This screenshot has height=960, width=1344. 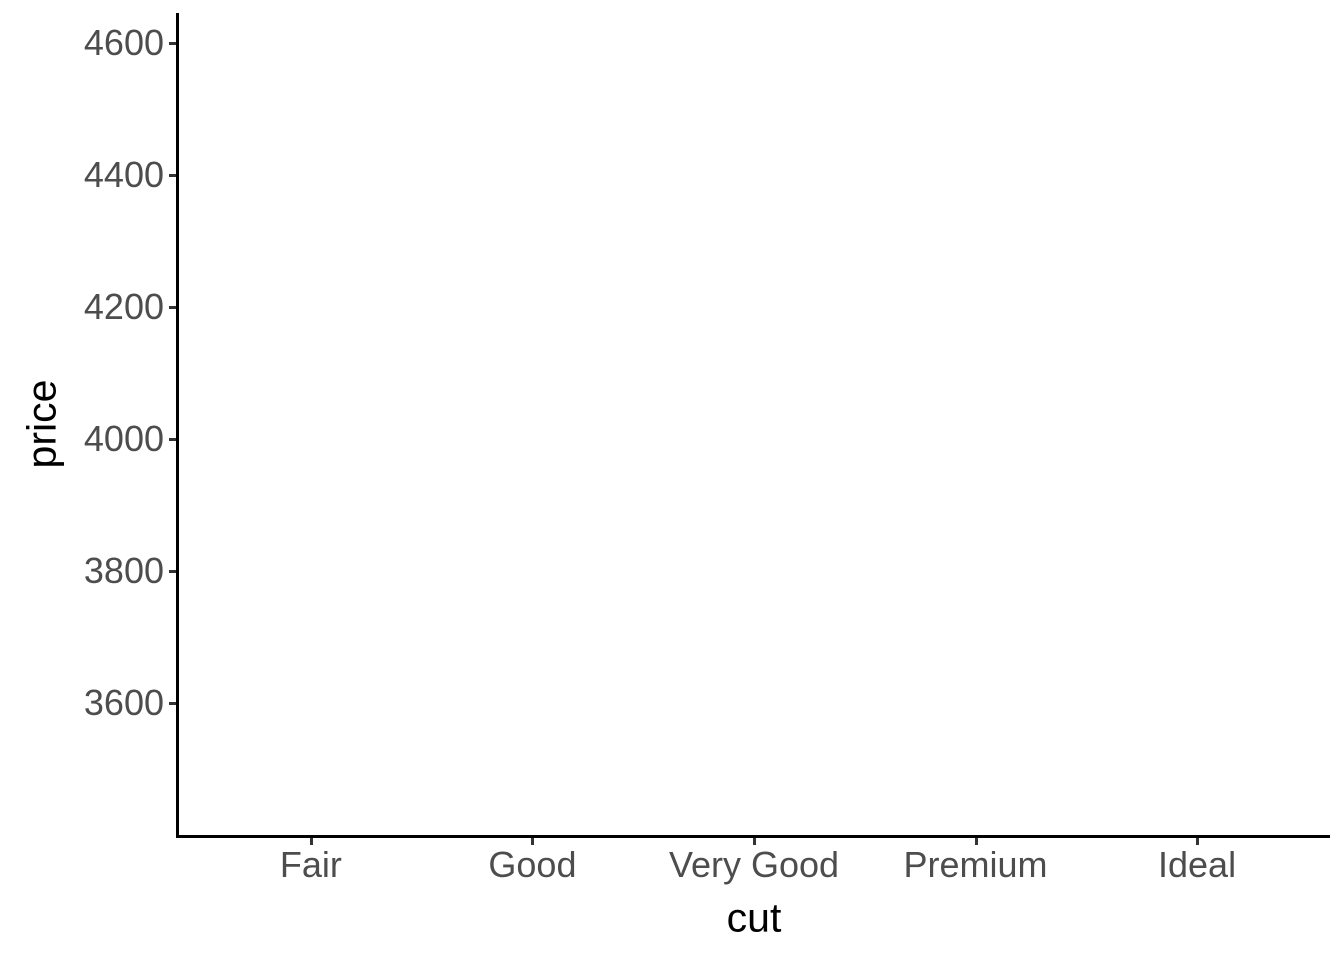 What do you see at coordinates (123, 306) in the screenshot?
I see `y-tick-label: 4200` at bounding box center [123, 306].